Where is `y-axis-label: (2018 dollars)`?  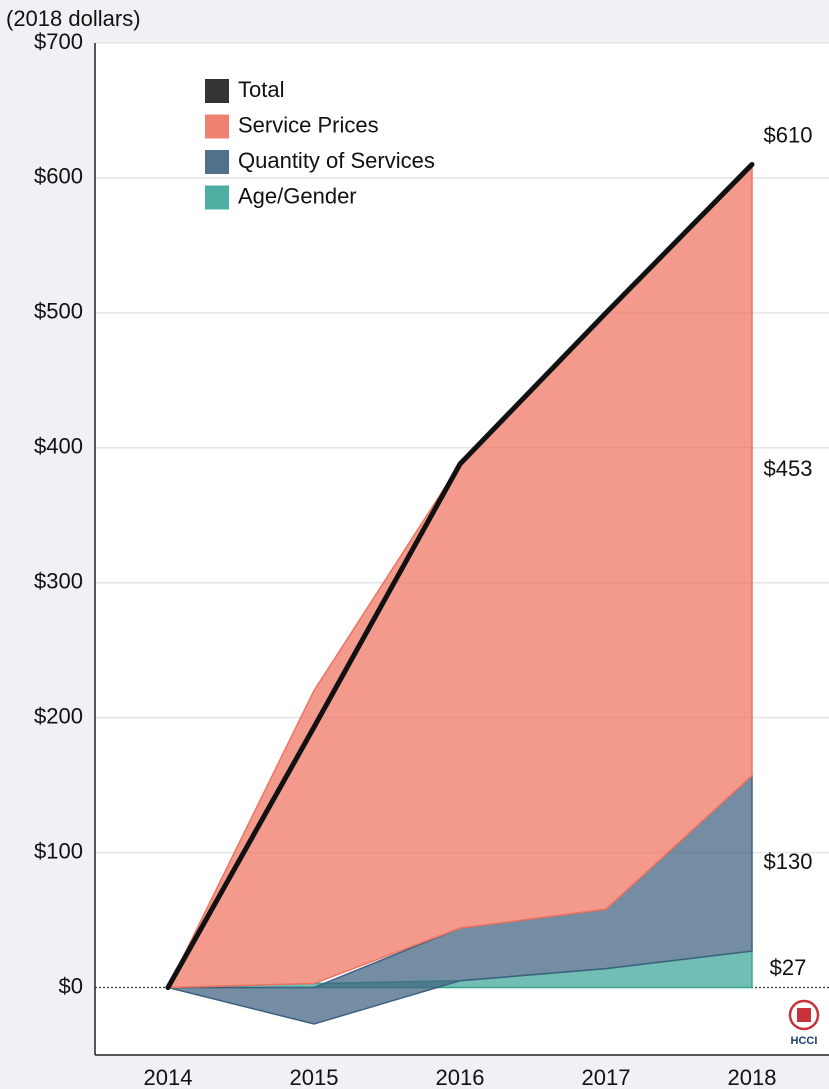 y-axis-label: (2018 dollars) is located at coordinates (73, 18).